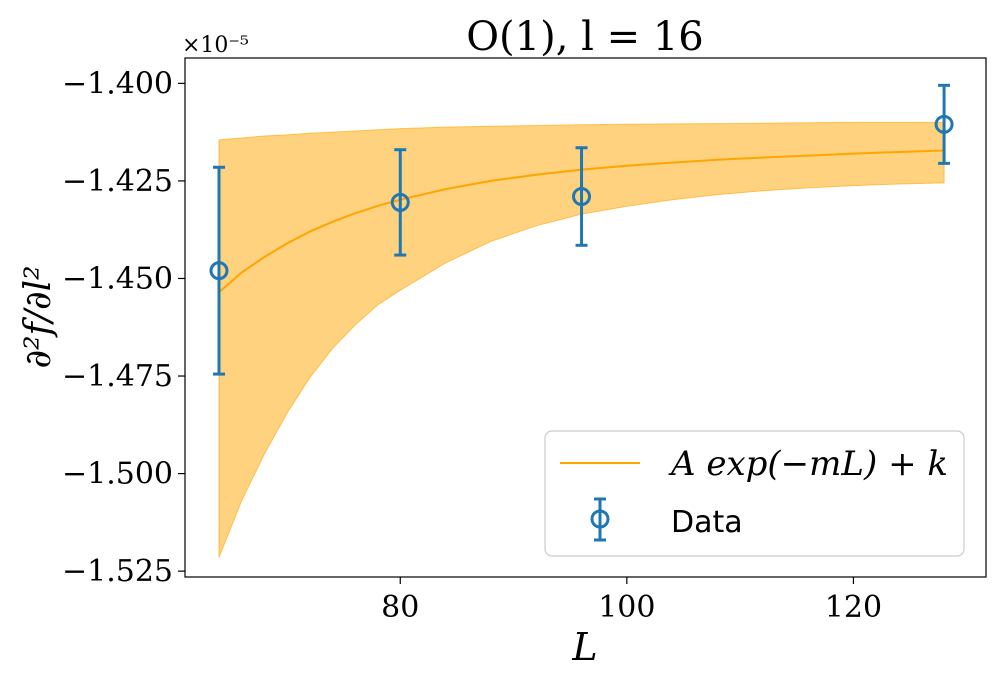  Describe the element at coordinates (117, 571) in the screenshot. I see `y-tick-label: −1.525` at that location.